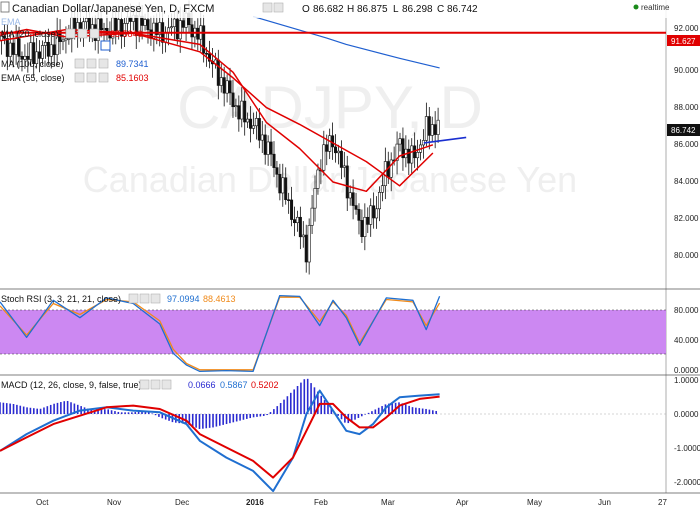  Describe the element at coordinates (166, 384) in the screenshot. I see `macd-close-icon` at that location.